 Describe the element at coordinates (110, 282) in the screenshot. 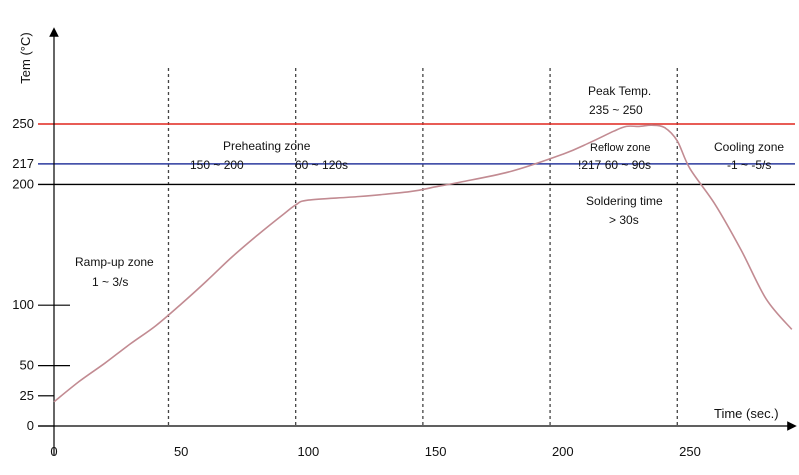

I see `ramp-up-rate: 1 ~ 3/s` at that location.